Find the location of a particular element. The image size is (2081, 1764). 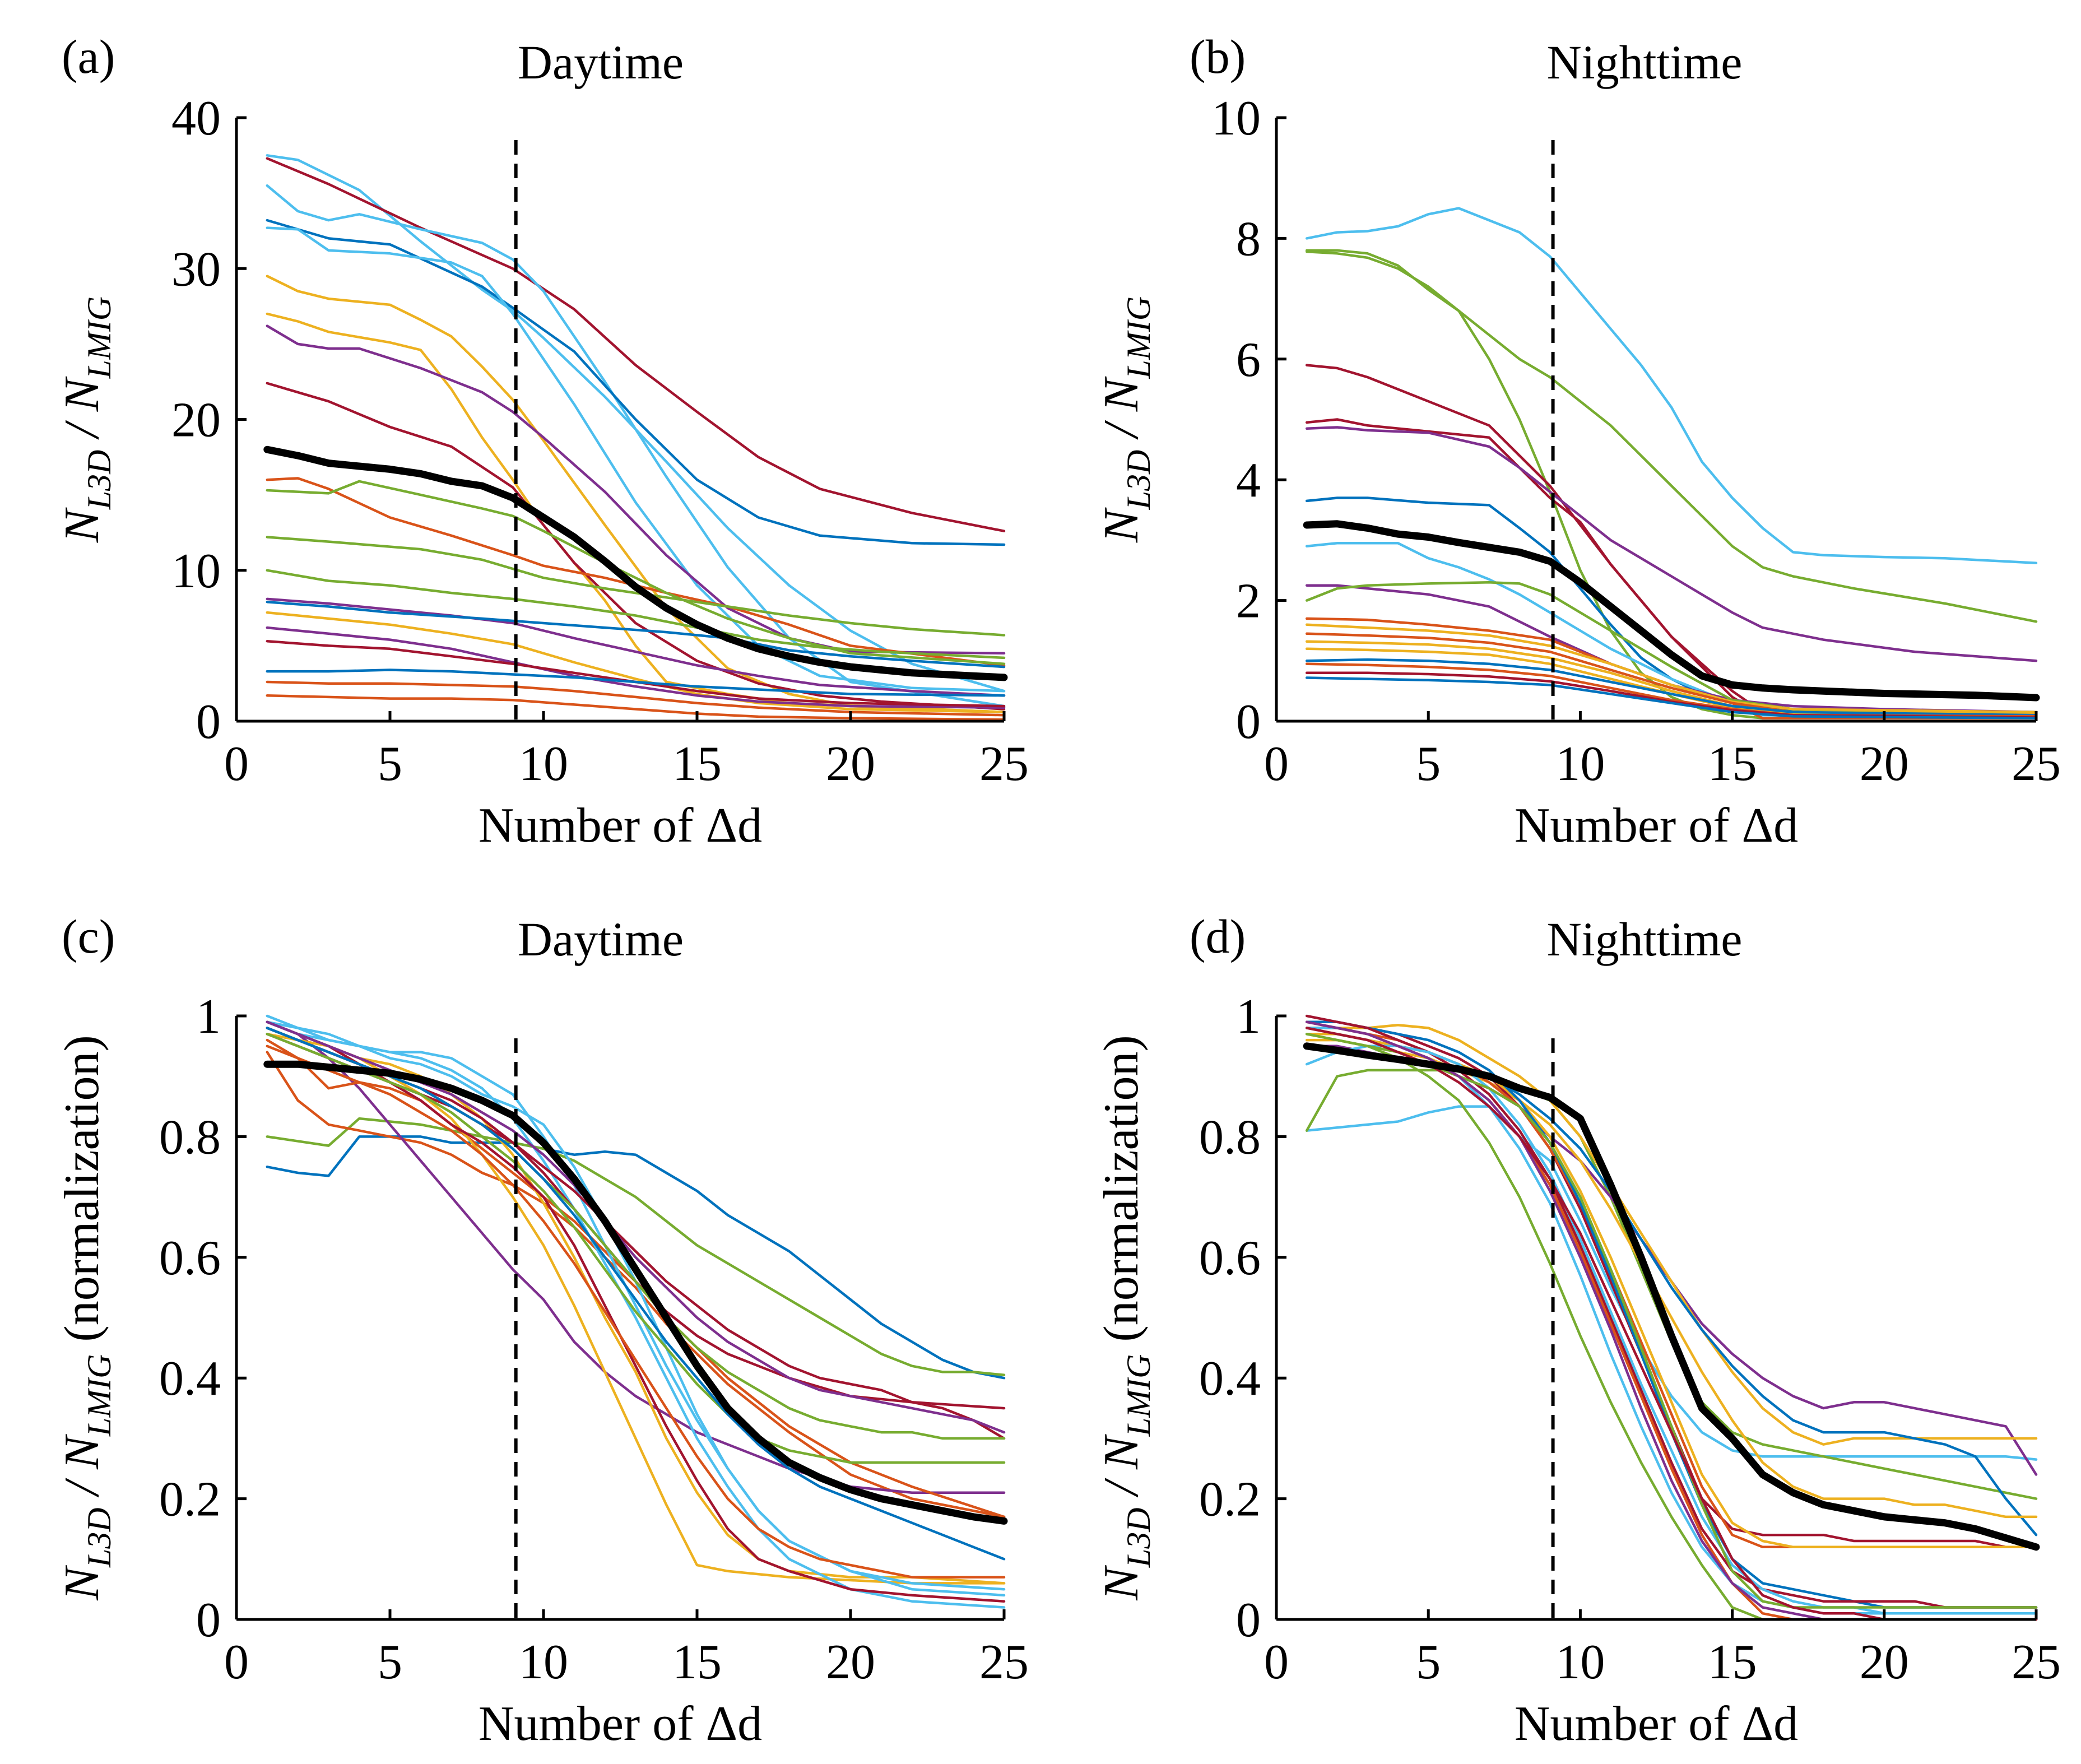

series-line-s8 is located at coordinates (636, 489).